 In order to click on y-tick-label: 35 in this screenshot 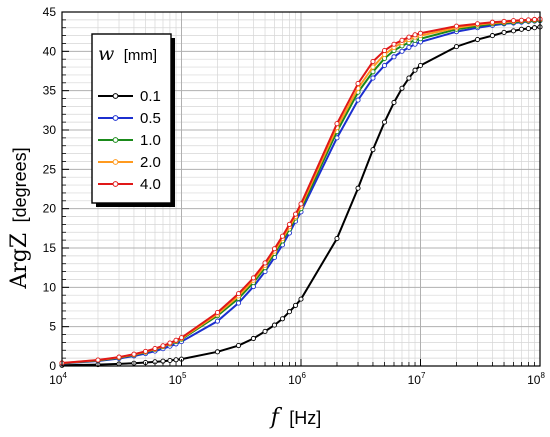, I will do `click(50, 91)`.